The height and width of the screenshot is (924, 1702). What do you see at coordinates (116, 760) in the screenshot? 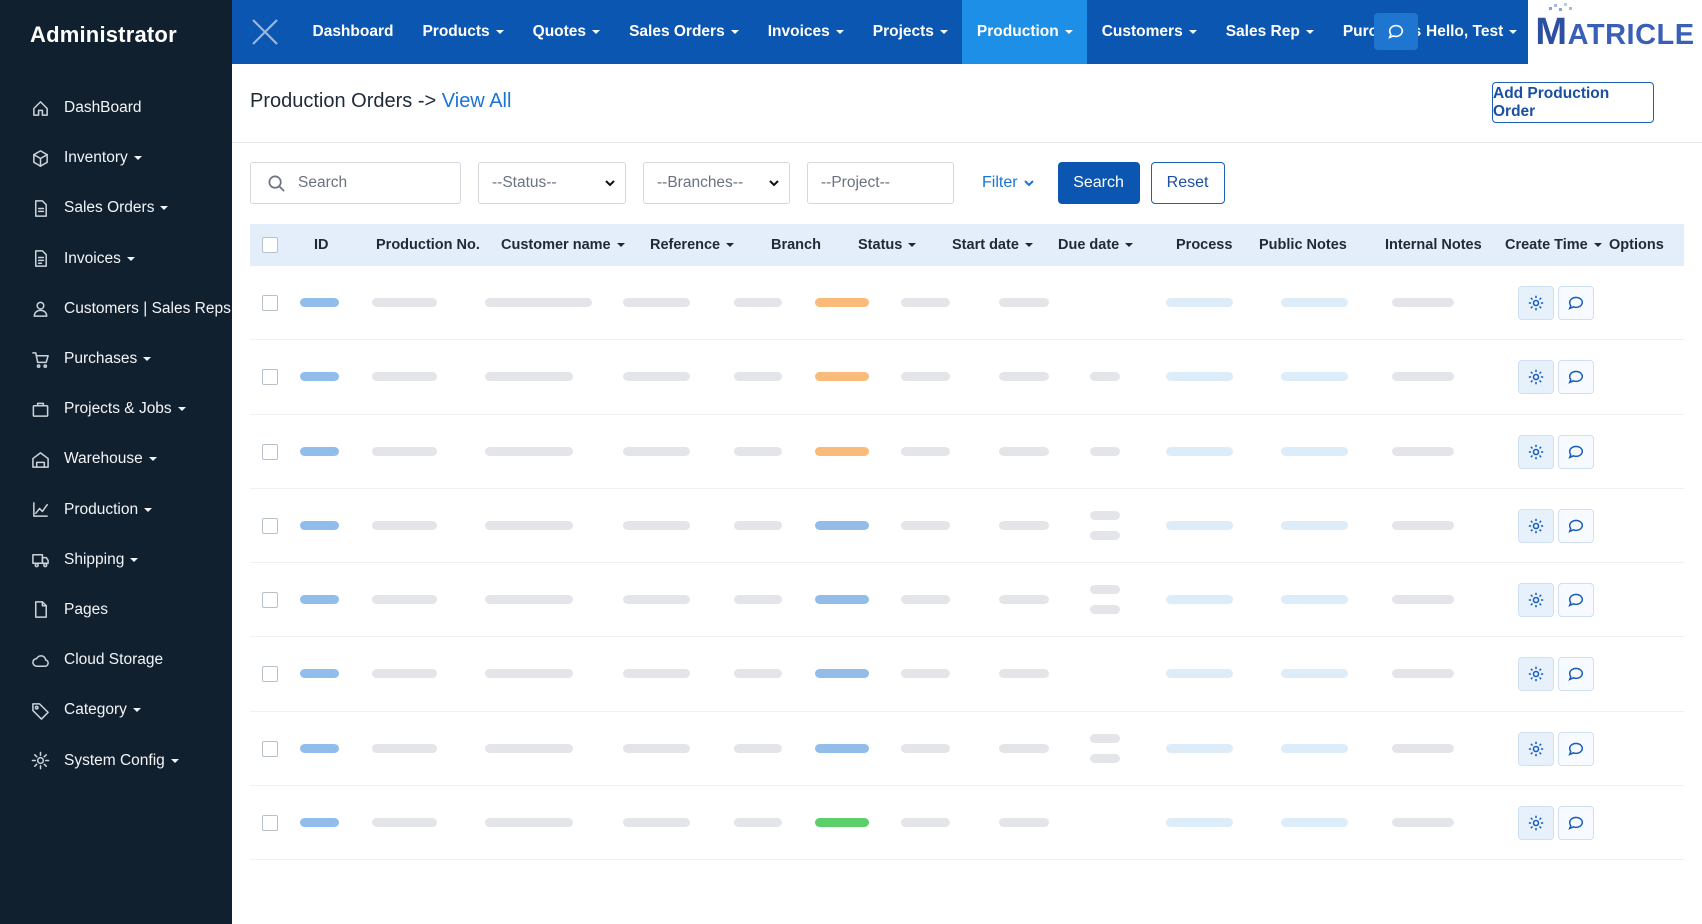
I see `sidebar-item-system-config: System Config` at bounding box center [116, 760].